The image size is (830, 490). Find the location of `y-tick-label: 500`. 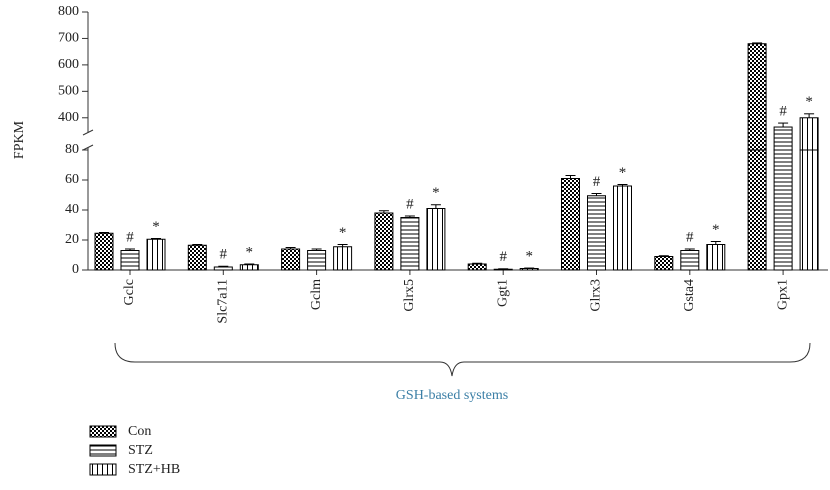

y-tick-label: 500 is located at coordinates (68, 91).